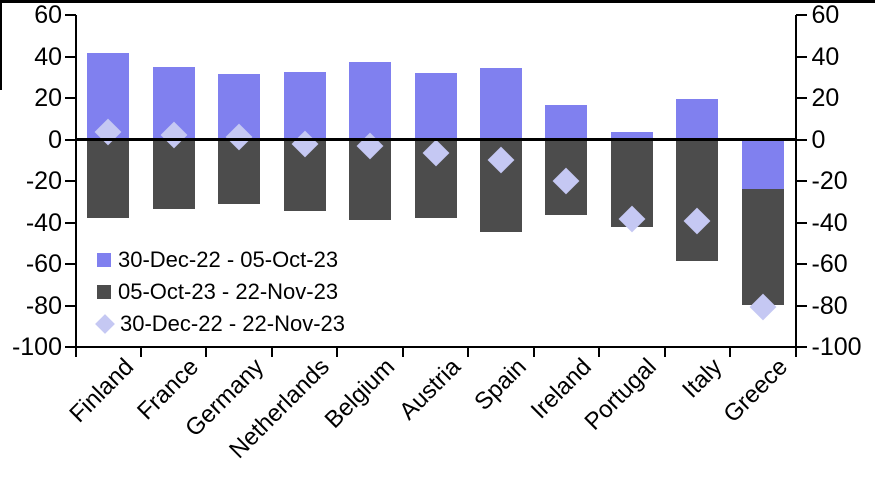 This screenshot has width=875, height=480. I want to click on y-axis-right-label: 60, so click(825, 15).